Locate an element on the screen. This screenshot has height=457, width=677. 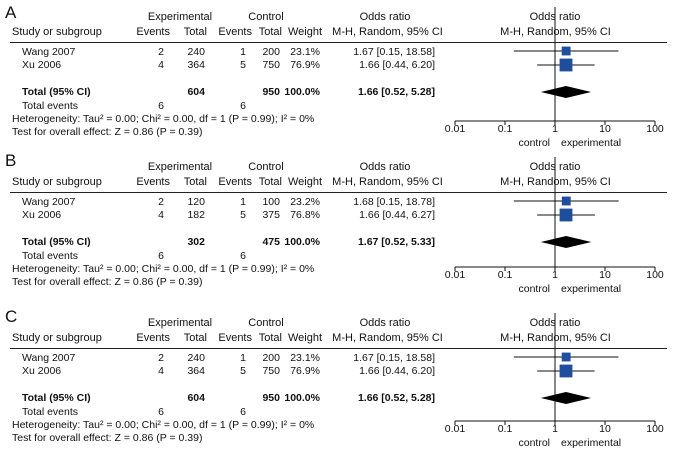
study-total-e: 240 is located at coordinates (196, 52).